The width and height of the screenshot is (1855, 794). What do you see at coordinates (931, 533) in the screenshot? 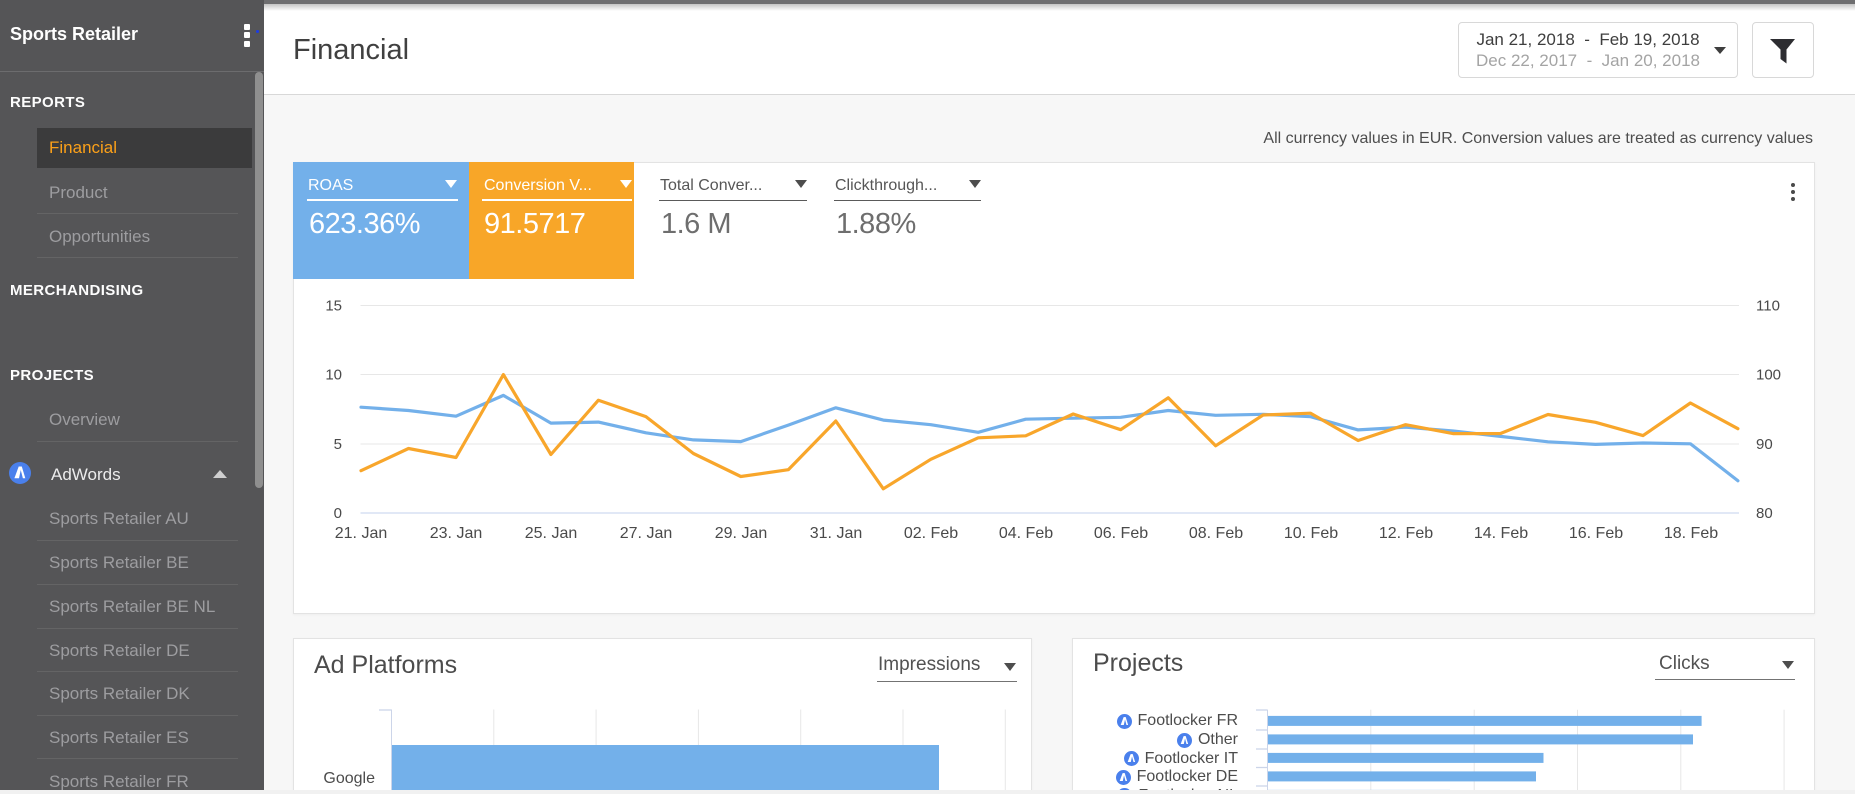
I see `svg-text: 02. Feb` at bounding box center [931, 533].